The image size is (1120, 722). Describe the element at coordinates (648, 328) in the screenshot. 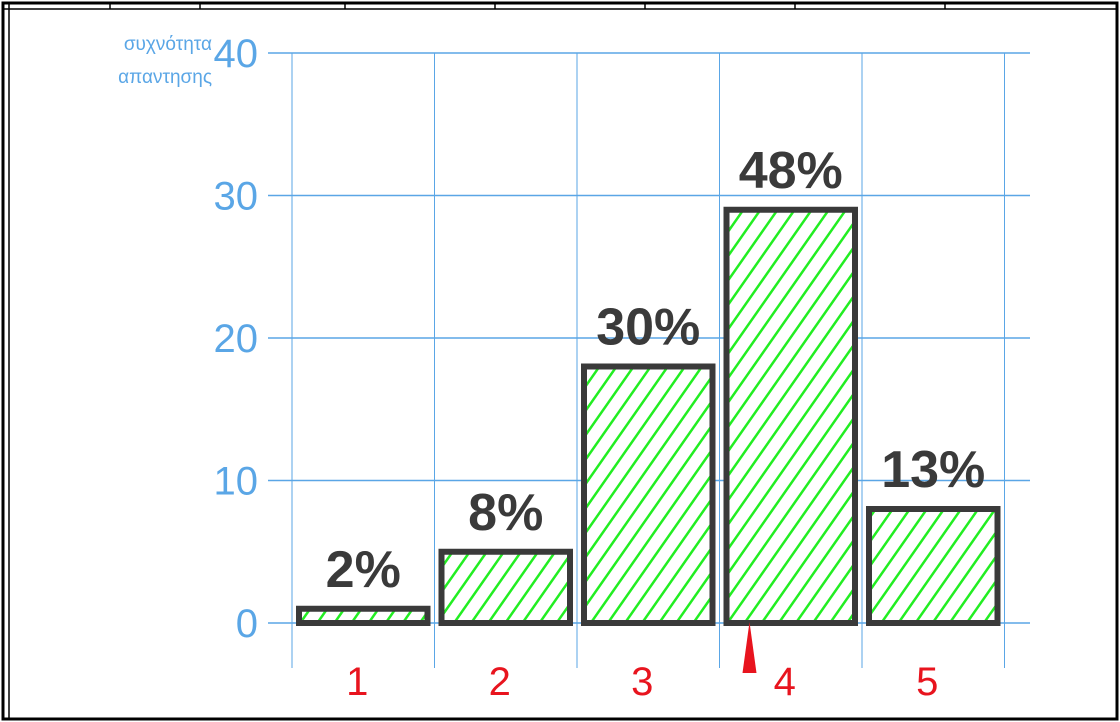

I see `data-label-3: 30%` at that location.